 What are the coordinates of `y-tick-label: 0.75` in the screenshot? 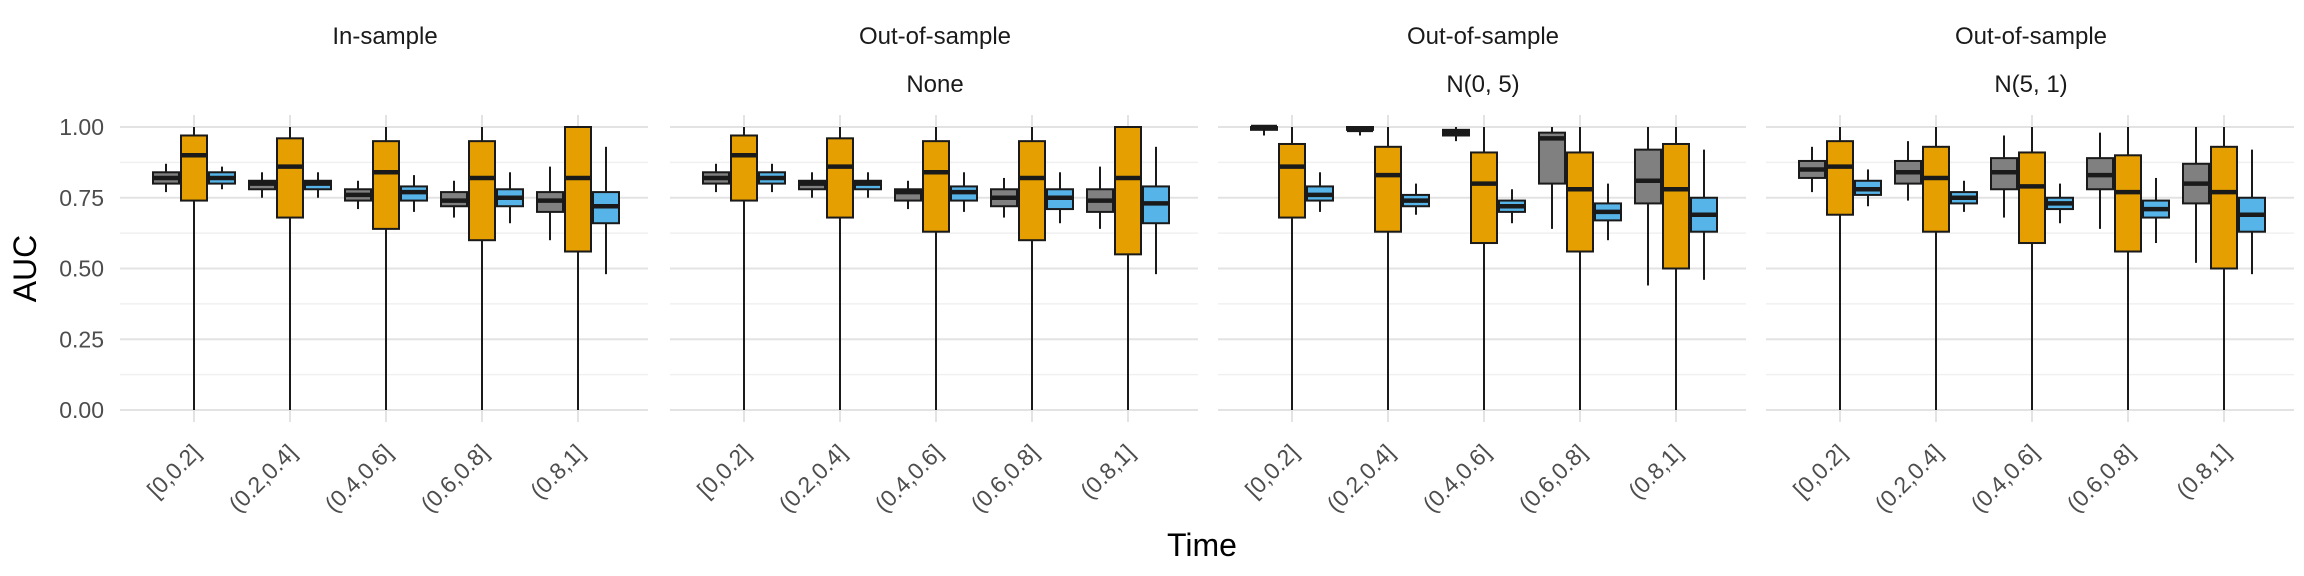 It's located at (81, 198).